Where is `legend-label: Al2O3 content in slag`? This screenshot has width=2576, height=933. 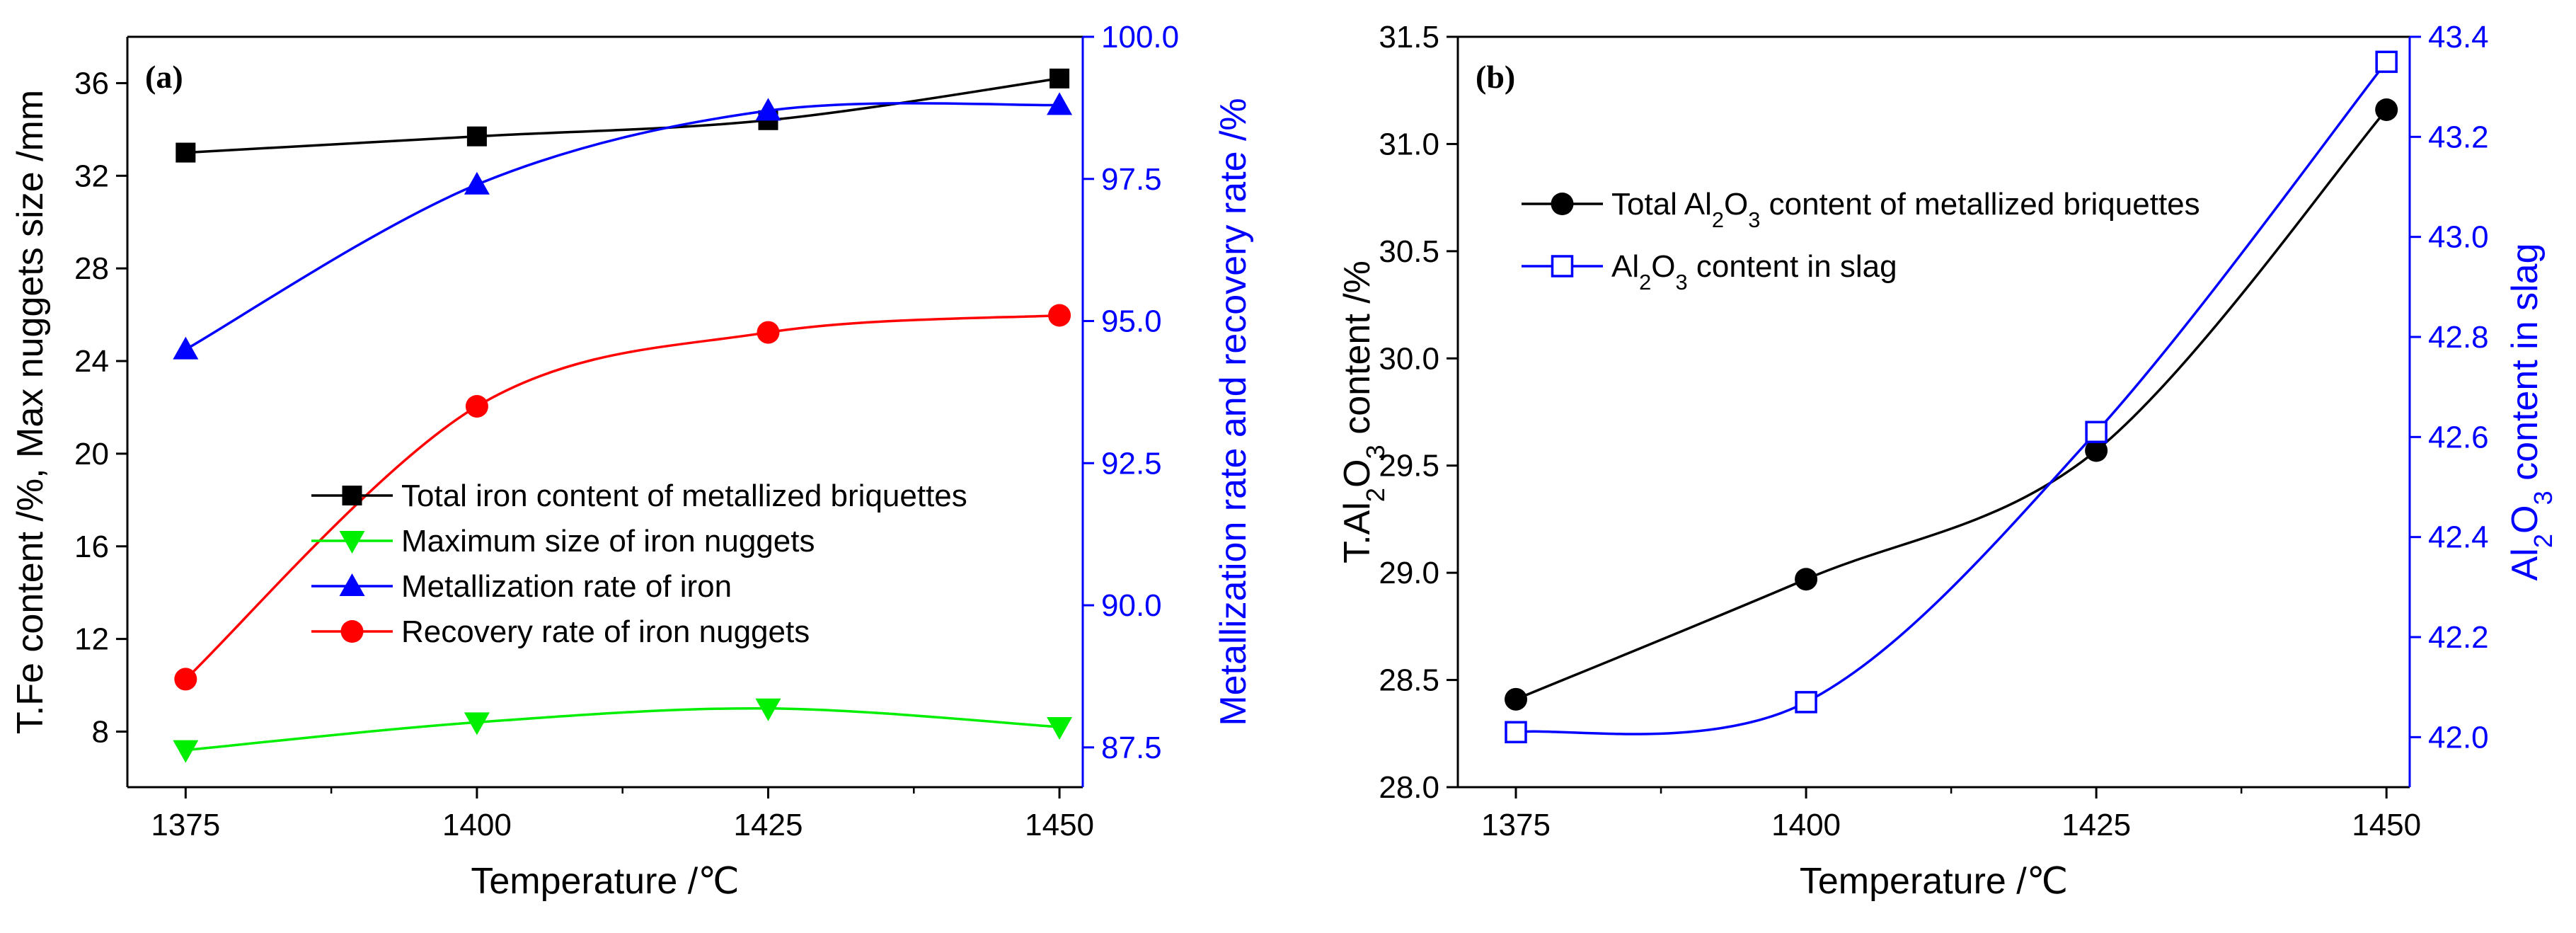 legend-label: Al2O3 content in slag is located at coordinates (1754, 271).